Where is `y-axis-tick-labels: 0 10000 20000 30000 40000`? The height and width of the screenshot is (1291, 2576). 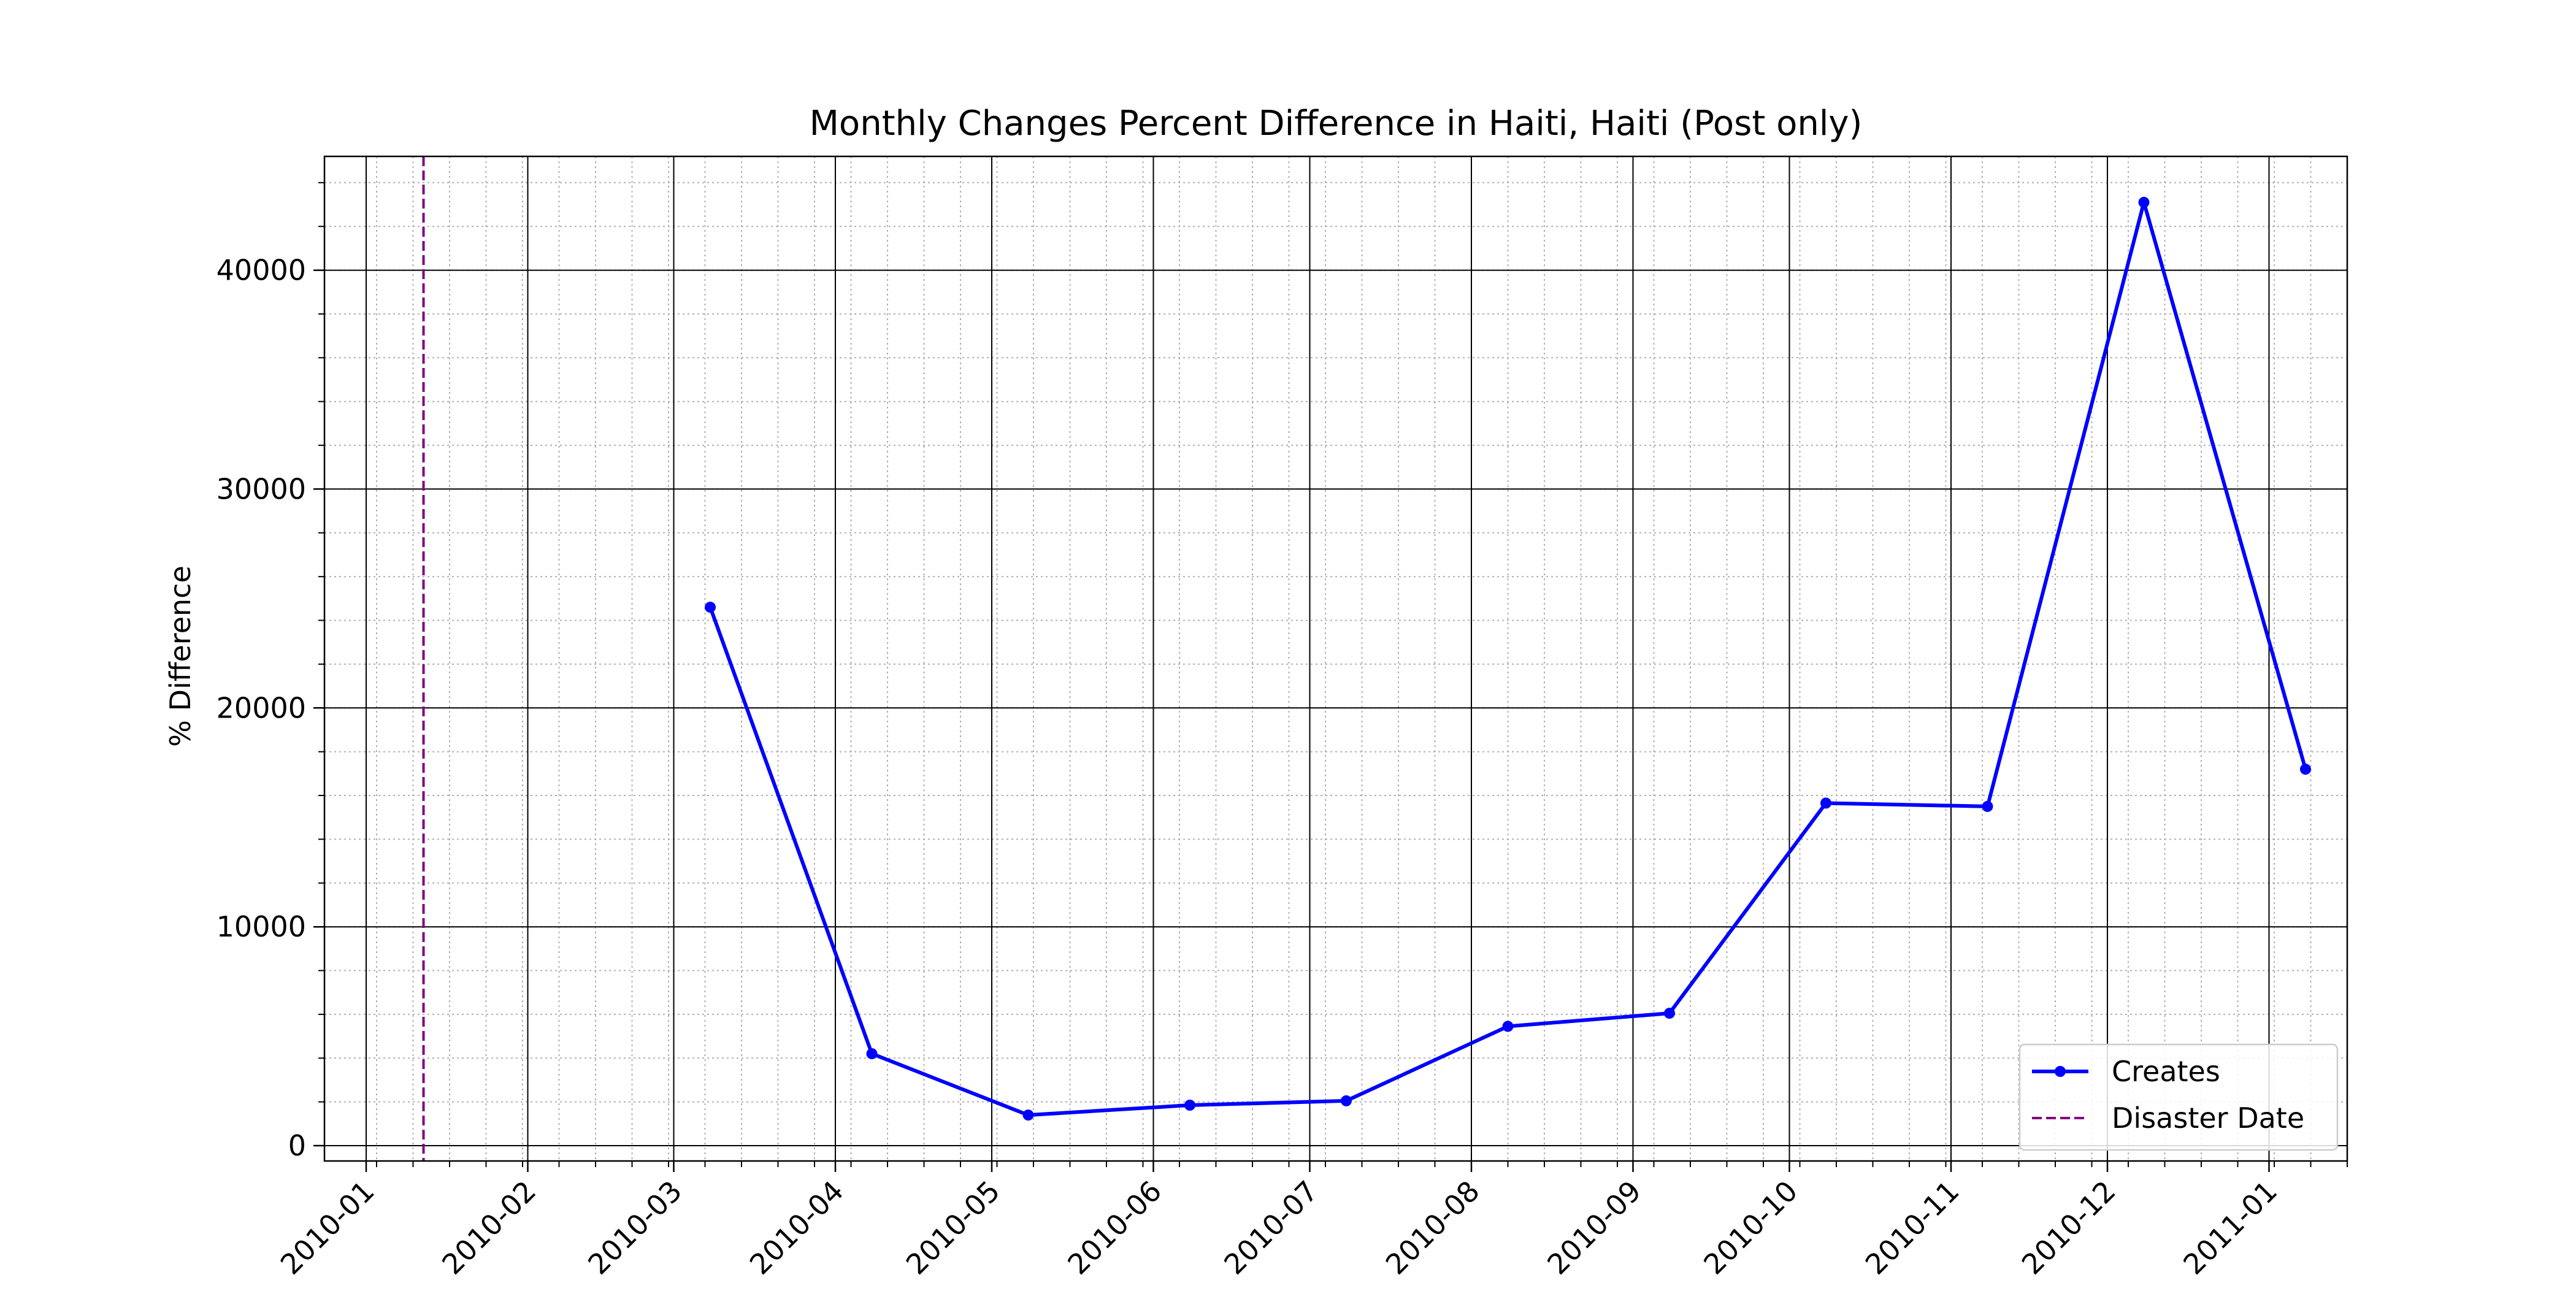
y-axis-tick-labels: 0 10000 20000 30000 40000 is located at coordinates (261, 708).